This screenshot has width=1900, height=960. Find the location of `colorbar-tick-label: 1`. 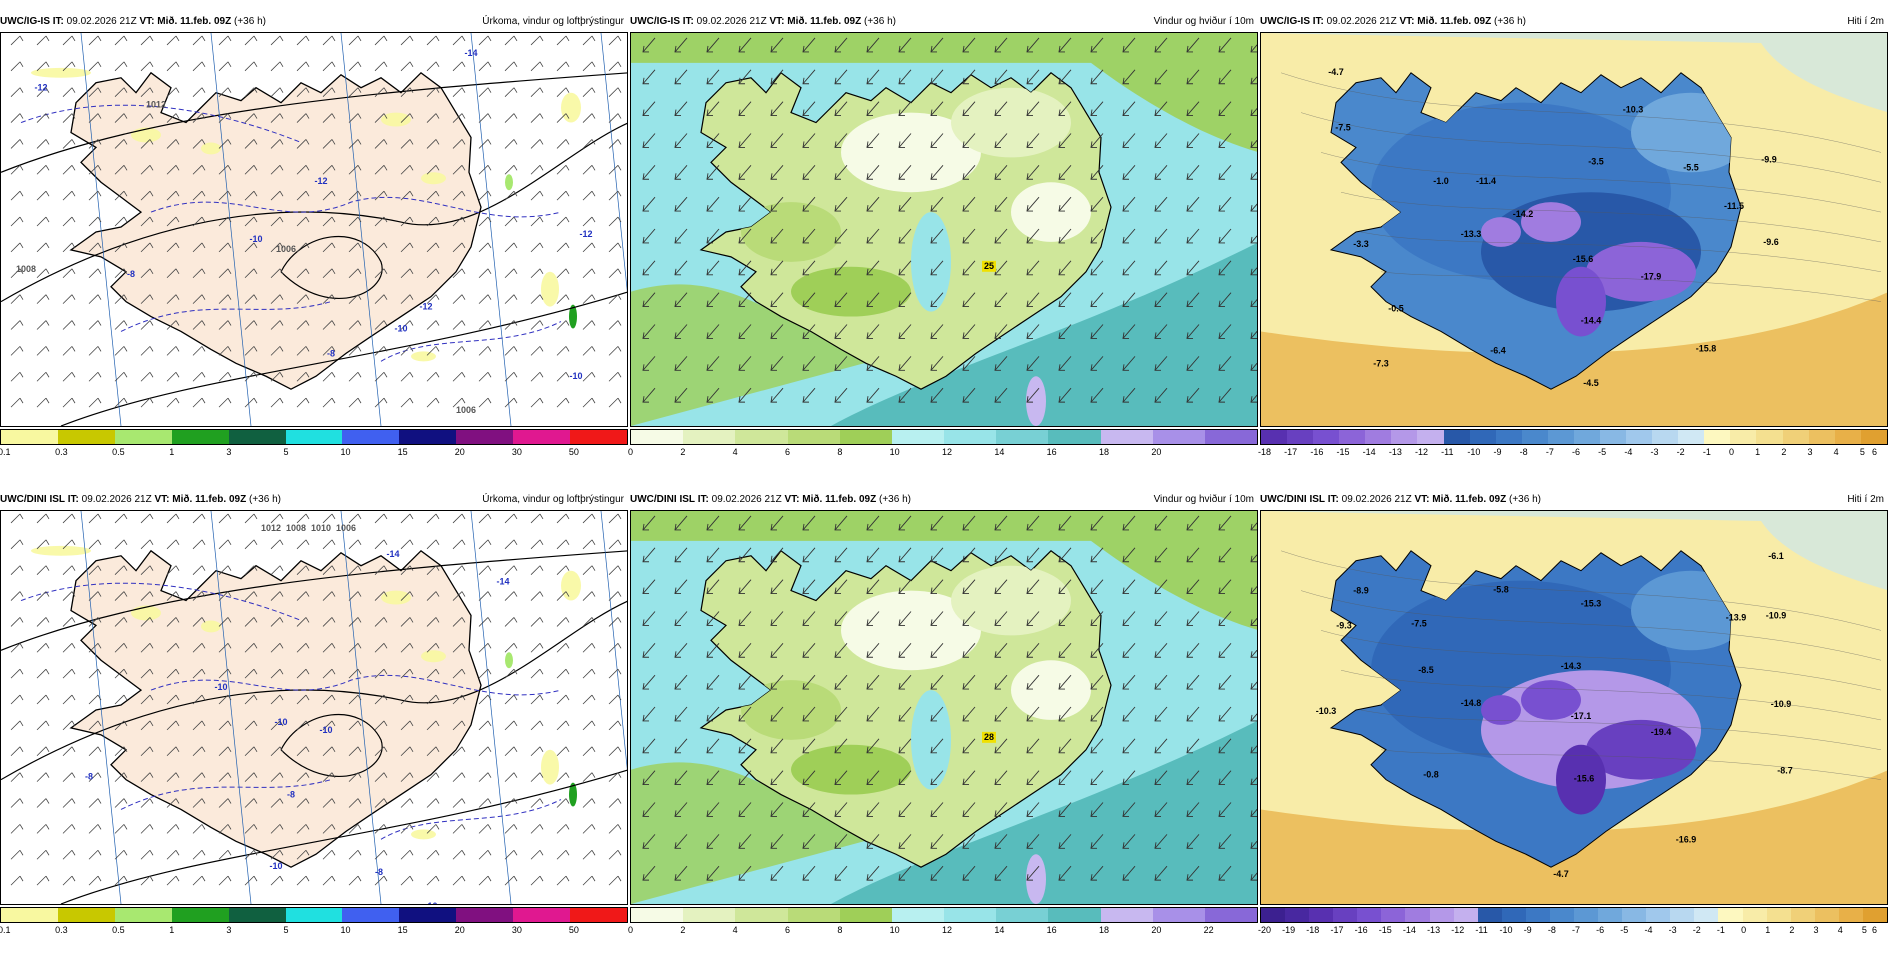

colorbar-tick-label: 1 is located at coordinates (1768, 930).